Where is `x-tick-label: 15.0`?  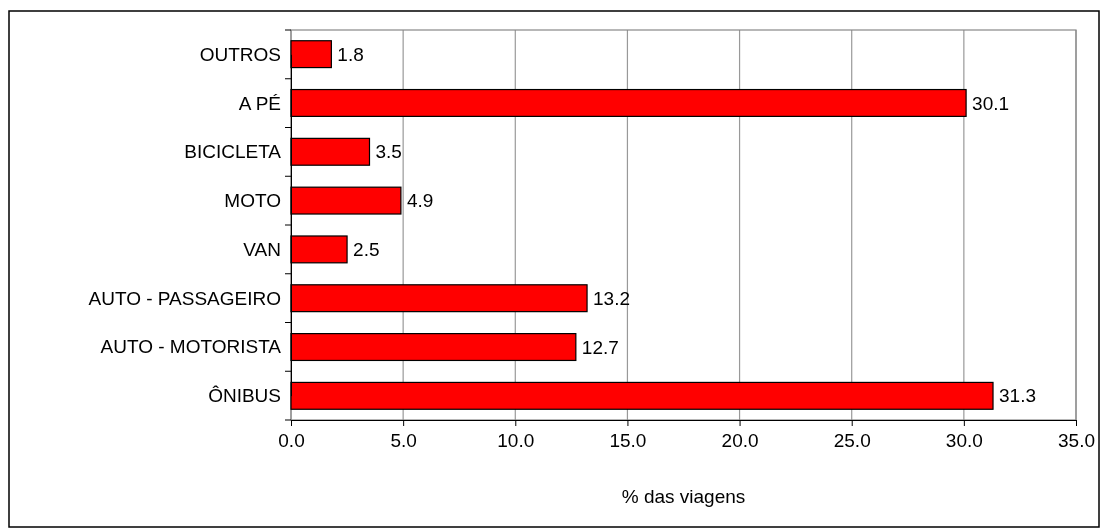
x-tick-label: 15.0 is located at coordinates (628, 441).